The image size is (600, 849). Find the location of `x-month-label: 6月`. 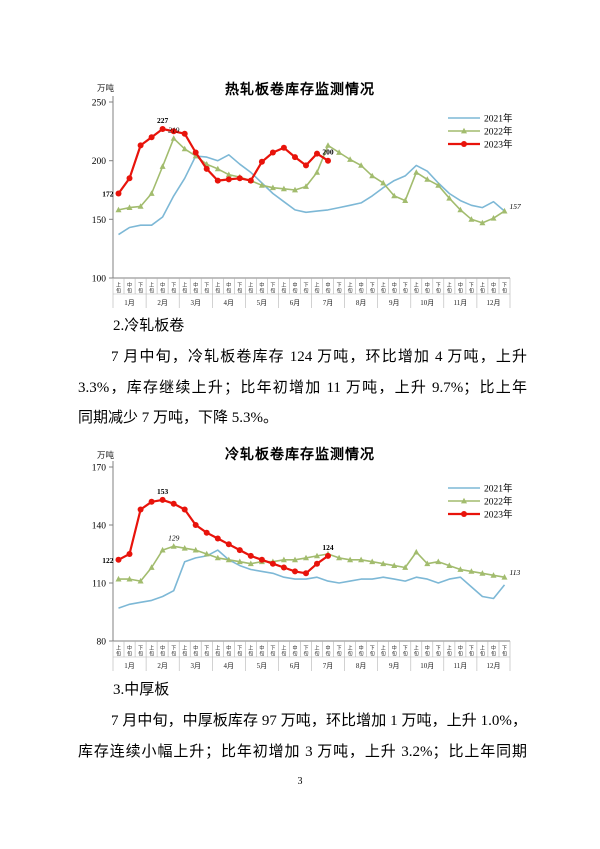

x-month-label: 6月 is located at coordinates (295, 303).